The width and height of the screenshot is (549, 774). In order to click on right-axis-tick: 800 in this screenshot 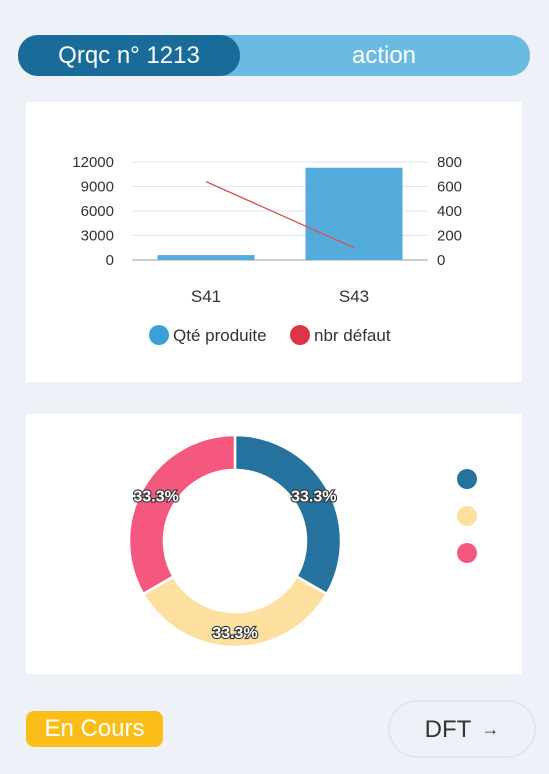, I will do `click(449, 162)`.